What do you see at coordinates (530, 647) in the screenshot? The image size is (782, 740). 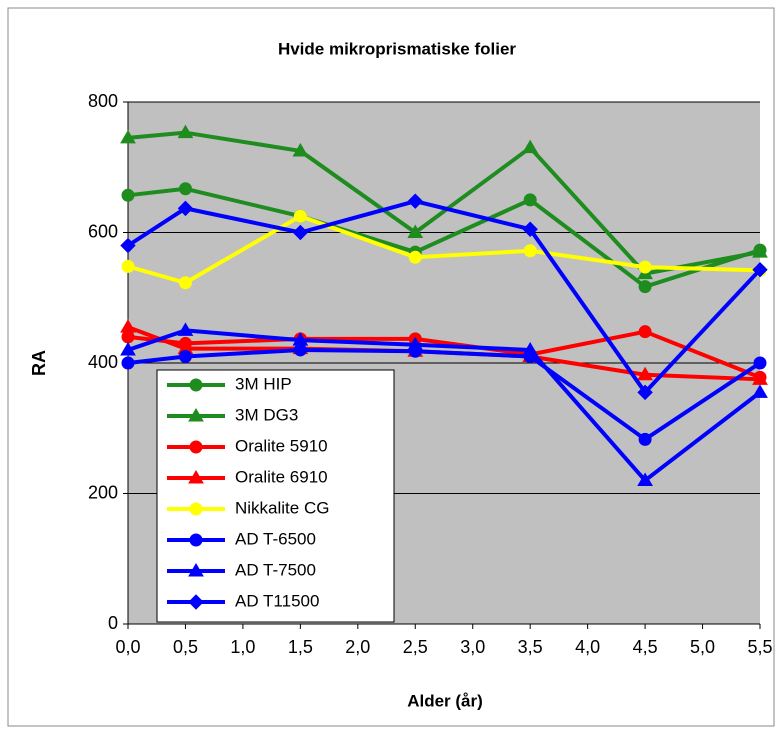 I see `x-tick-label: 3,5` at bounding box center [530, 647].